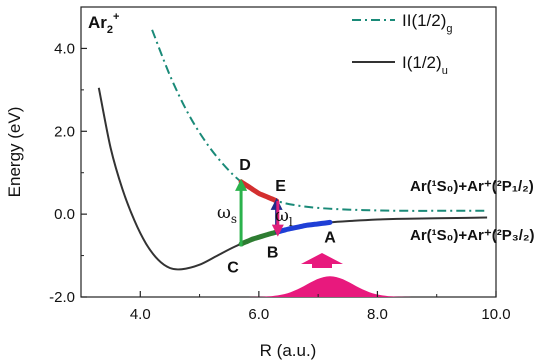  Describe the element at coordinates (377, 314) in the screenshot. I see `x-tick-label-3: 8.0` at that location.